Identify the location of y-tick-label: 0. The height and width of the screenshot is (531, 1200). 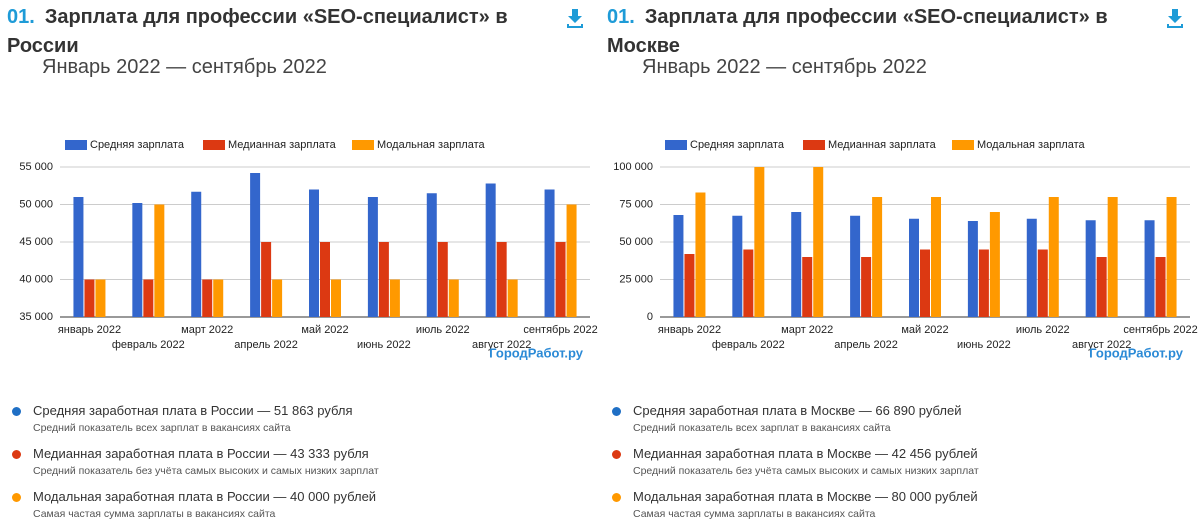
(650, 317).